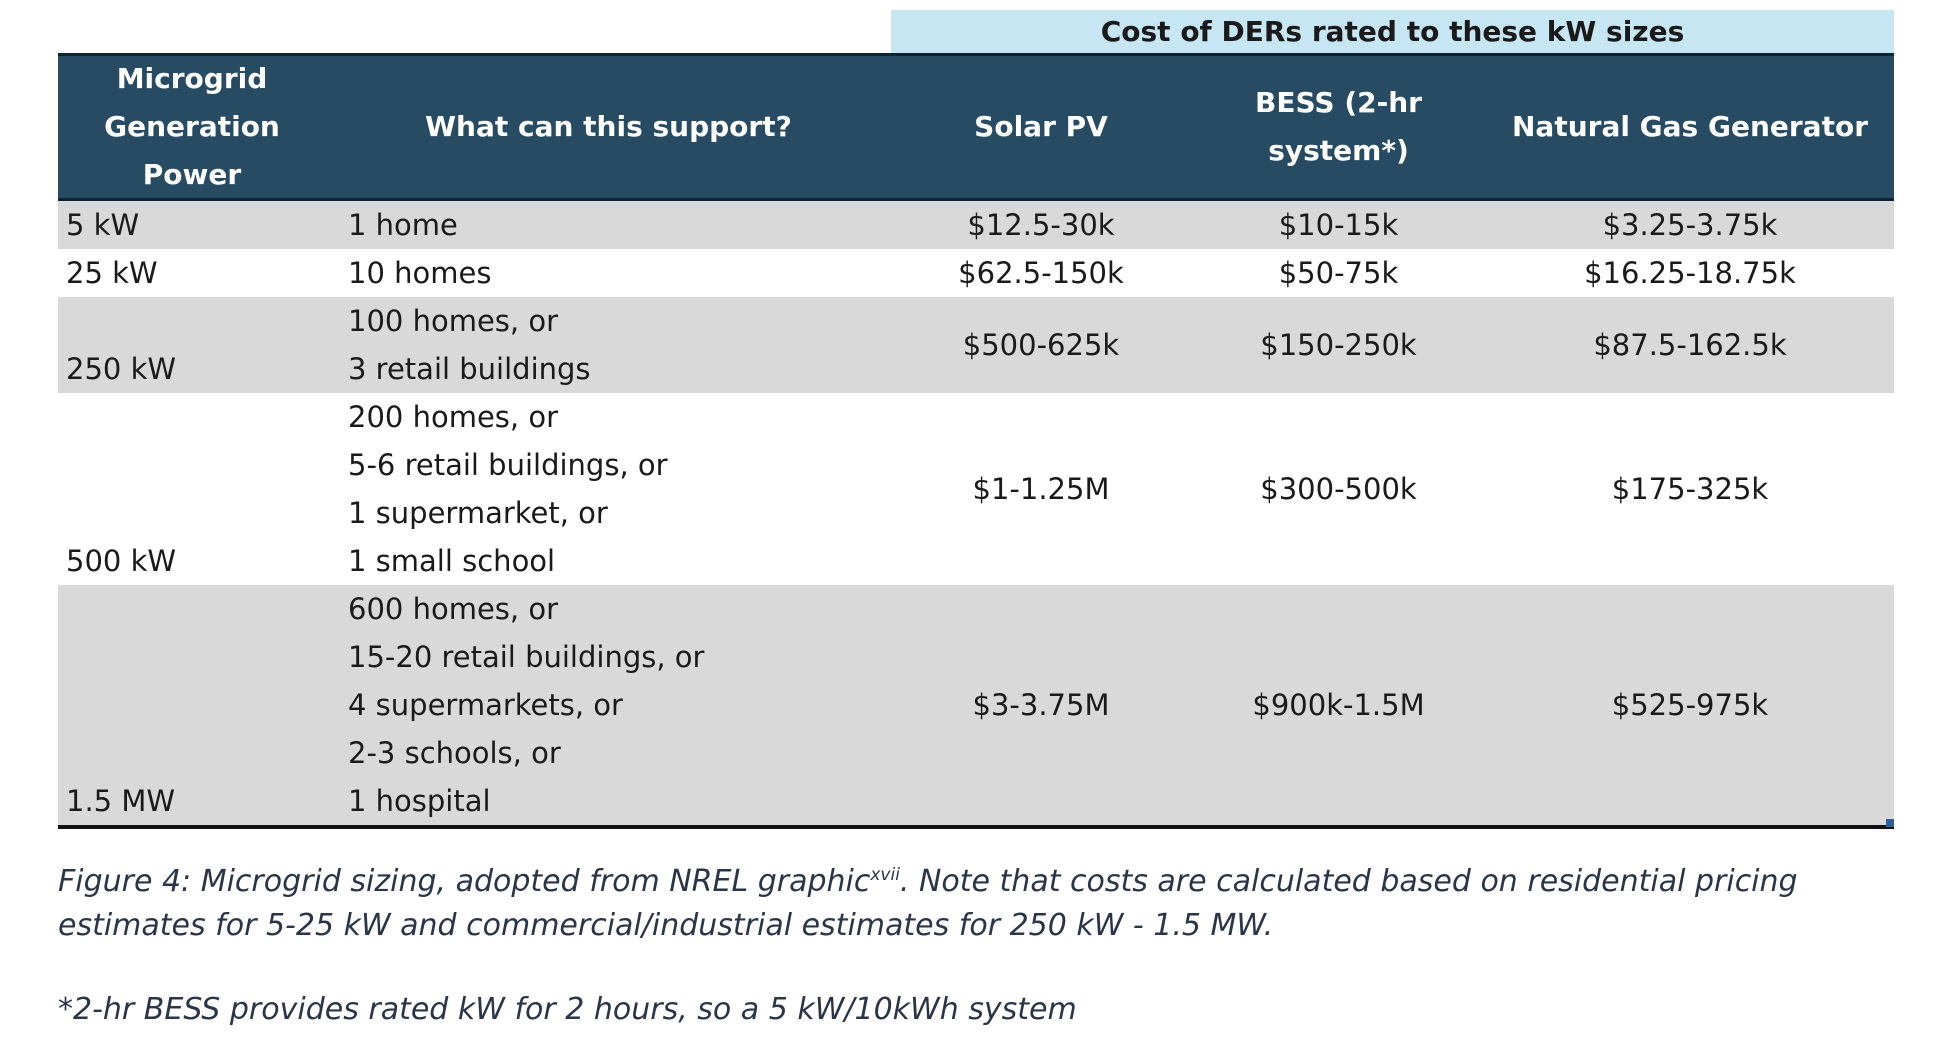 This screenshot has height=1038, width=1950. Describe the element at coordinates (608, 345) in the screenshot. I see `support-cell: 100 homes, or 3 retail buildings` at that location.